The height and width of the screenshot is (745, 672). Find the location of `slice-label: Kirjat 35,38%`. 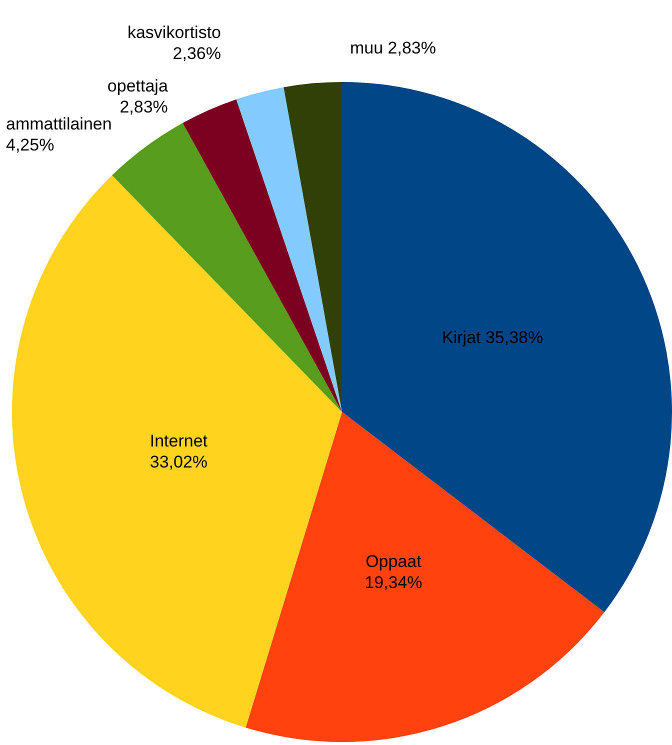

slice-label: Kirjat 35,38% is located at coordinates (493, 338).